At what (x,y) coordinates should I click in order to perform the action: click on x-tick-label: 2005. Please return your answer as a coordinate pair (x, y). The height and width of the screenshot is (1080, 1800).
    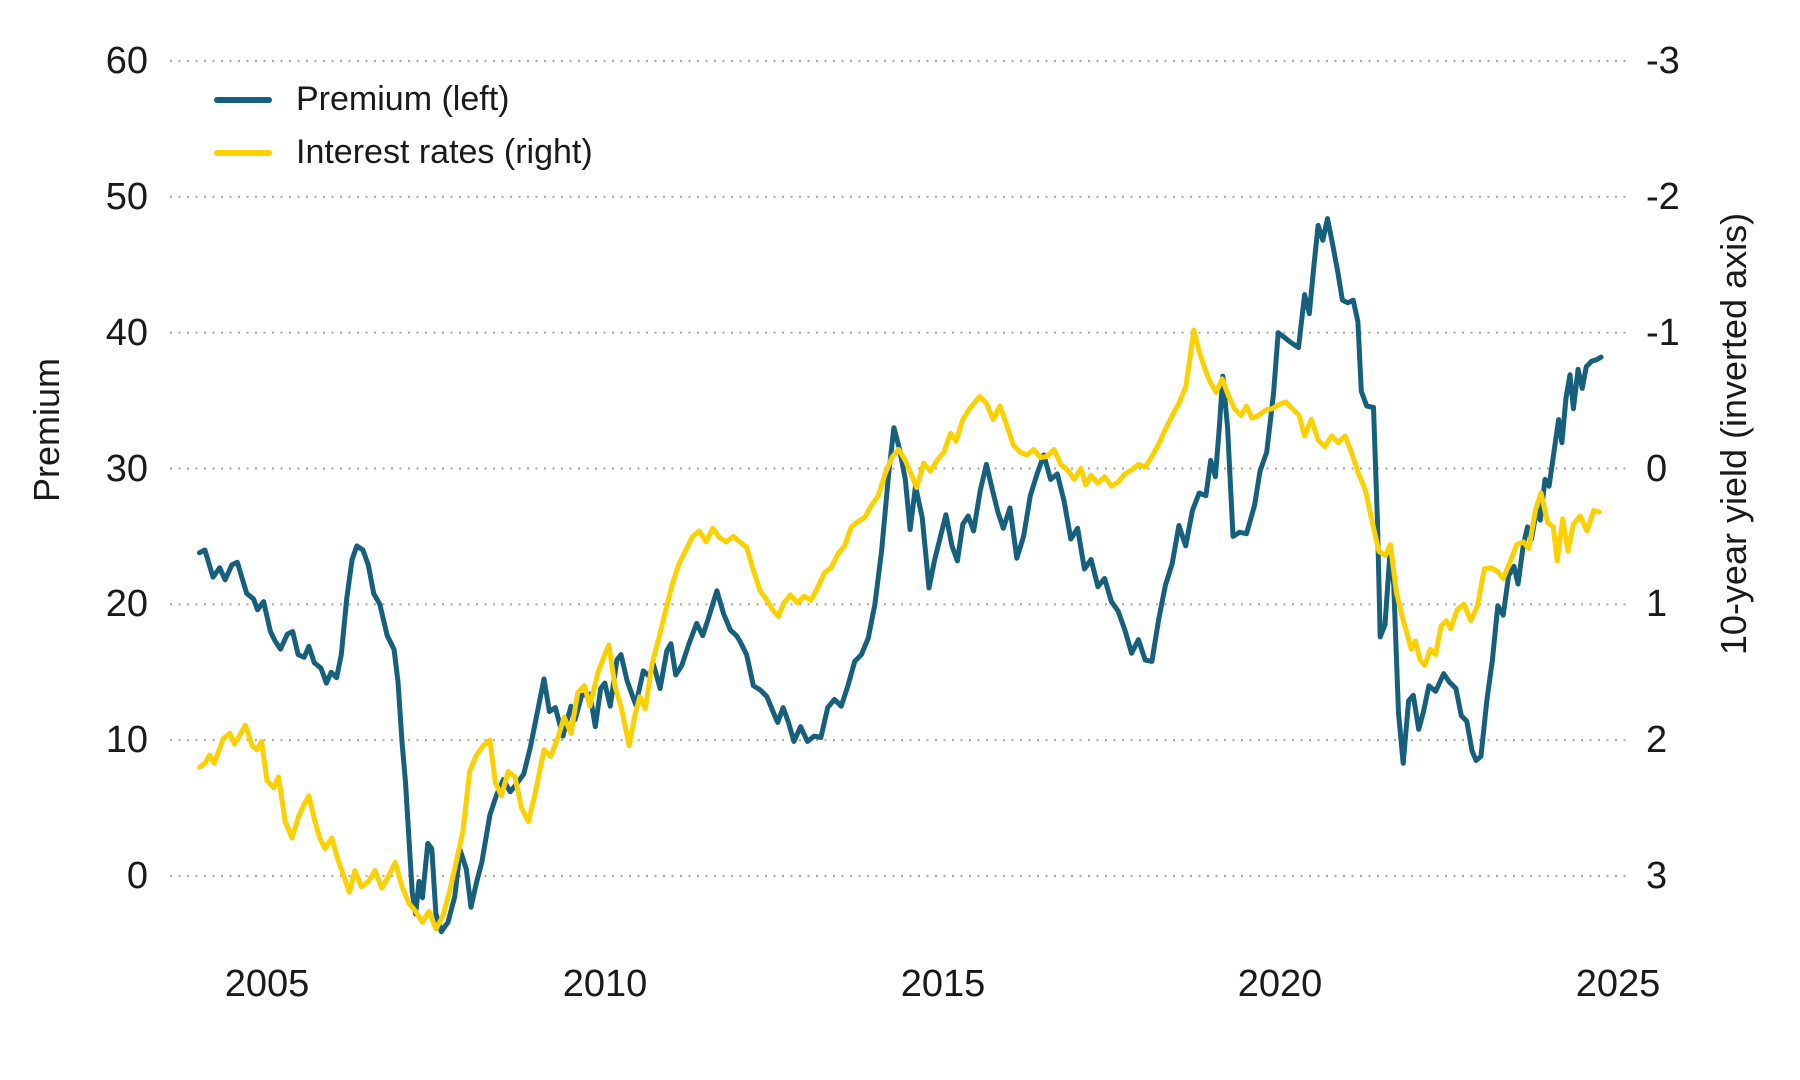
    Looking at the image, I should click on (267, 984).